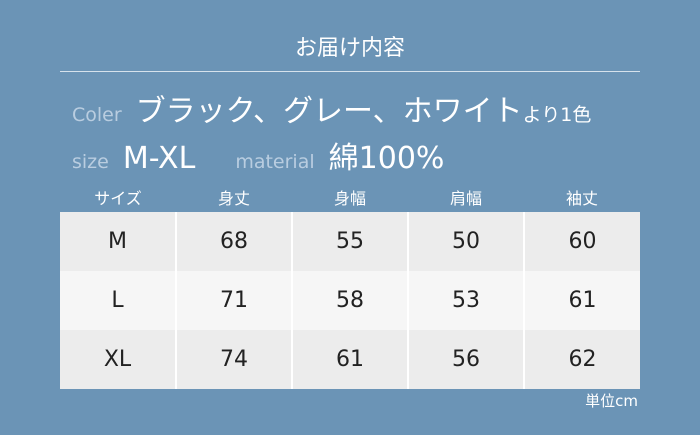 This screenshot has width=700, height=435. What do you see at coordinates (466, 300) in the screenshot?
I see `table-cell: 53` at bounding box center [466, 300].